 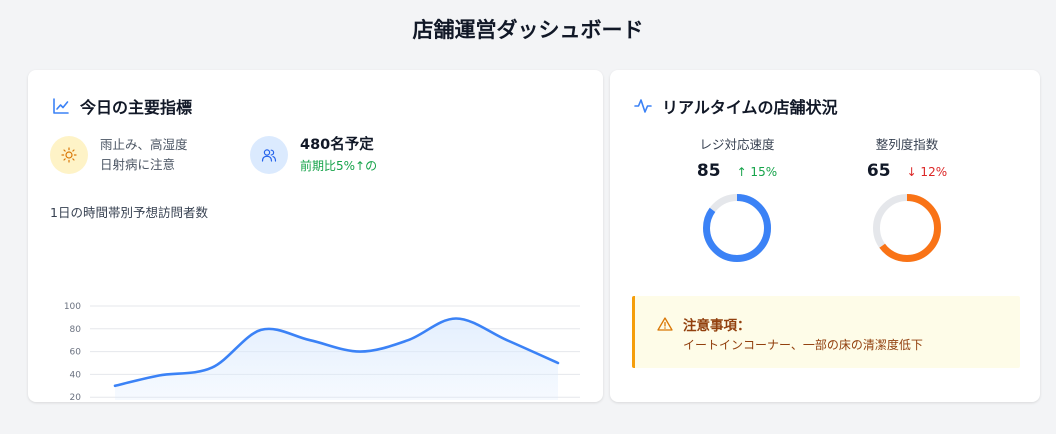 I want to click on visitors-stat: 480名予定 前期比5%↑の, so click(x=313, y=155).